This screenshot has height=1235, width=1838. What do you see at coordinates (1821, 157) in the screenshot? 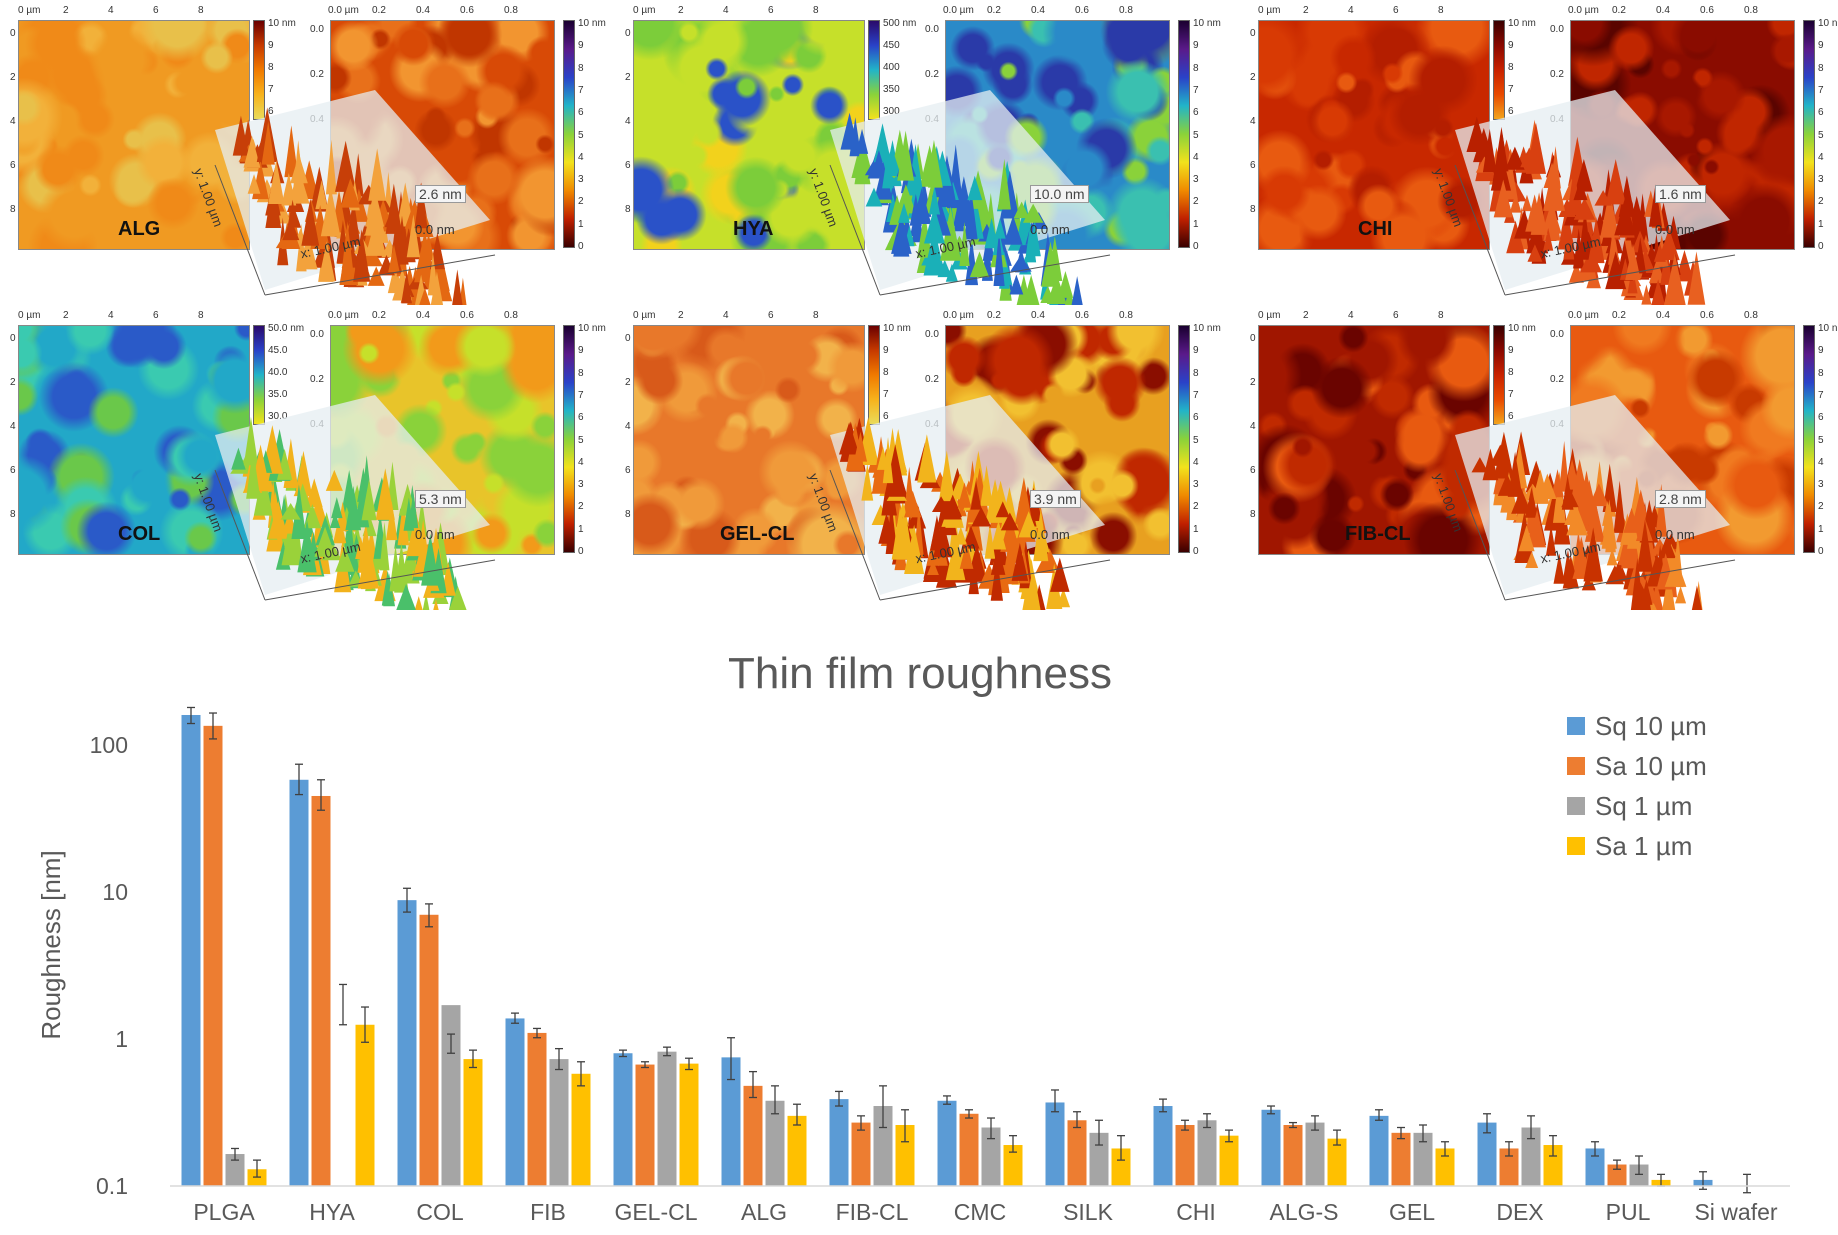
I see `colorbar-tick: 4` at bounding box center [1821, 157].